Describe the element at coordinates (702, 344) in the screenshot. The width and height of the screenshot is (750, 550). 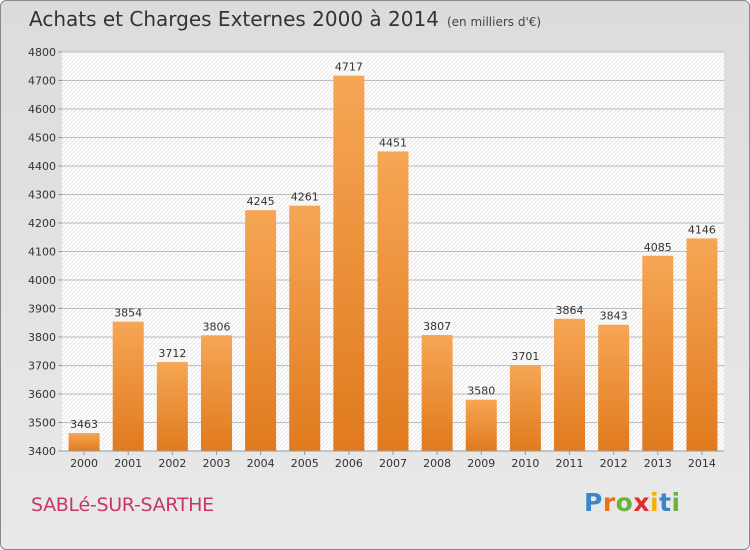
I see `bar-2014` at that location.